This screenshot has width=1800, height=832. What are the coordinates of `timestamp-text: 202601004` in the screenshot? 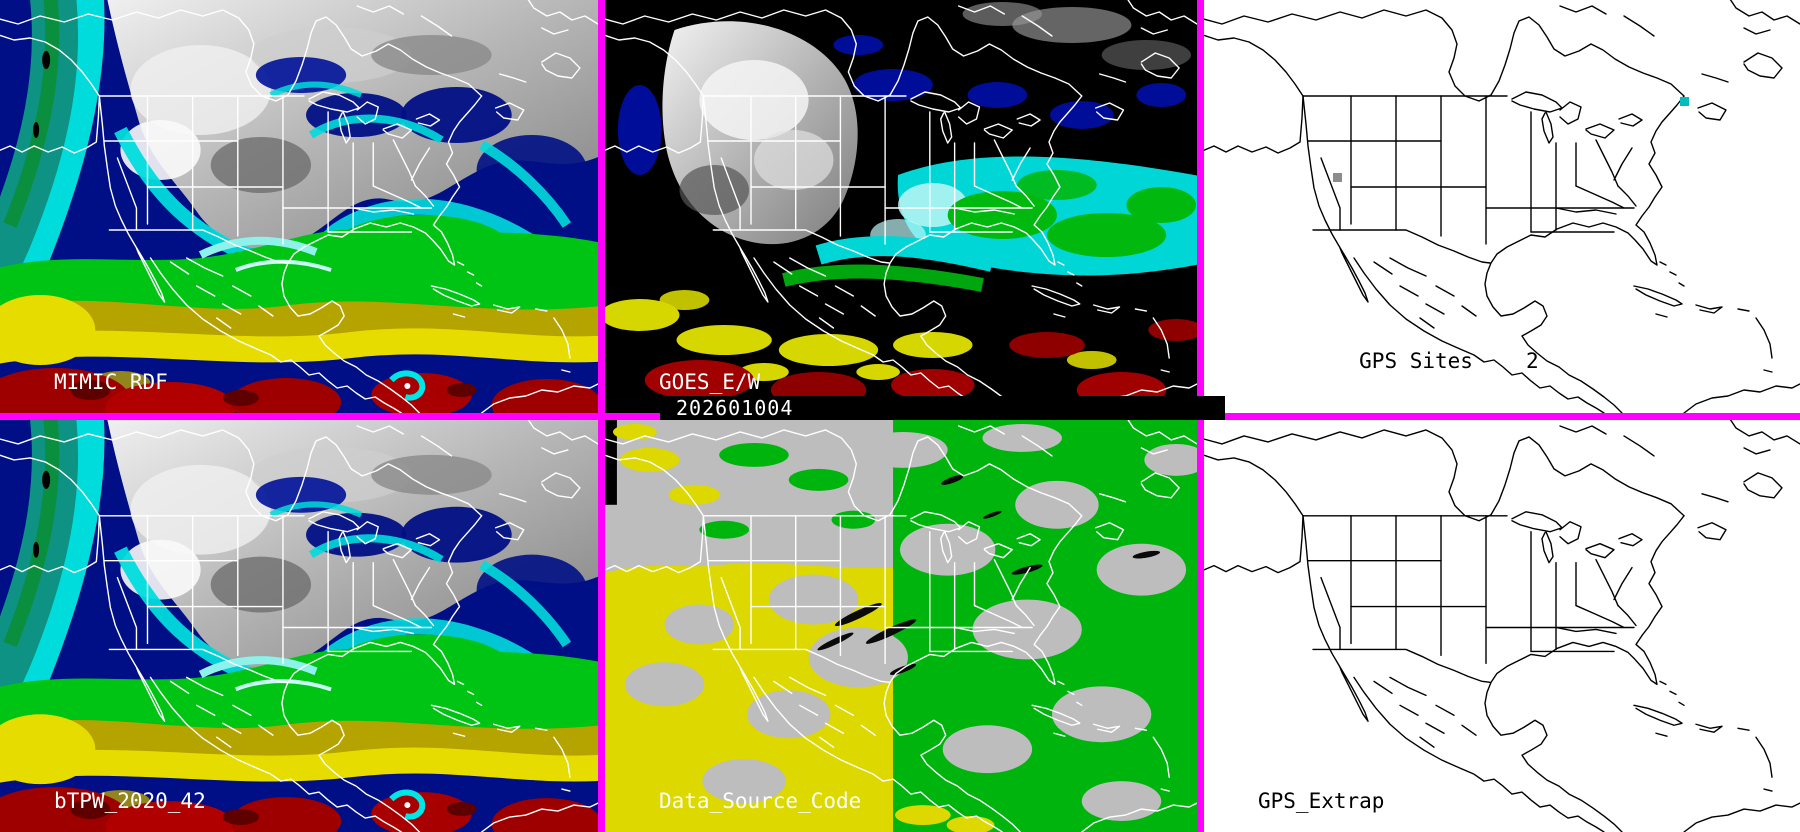 It's located at (735, 408).